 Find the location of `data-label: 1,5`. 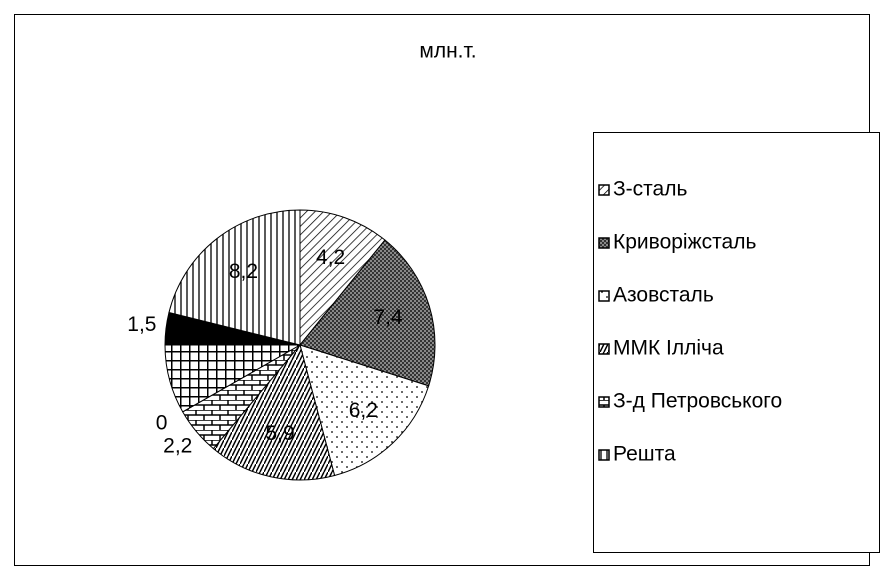

data-label: 1,5 is located at coordinates (141, 324).